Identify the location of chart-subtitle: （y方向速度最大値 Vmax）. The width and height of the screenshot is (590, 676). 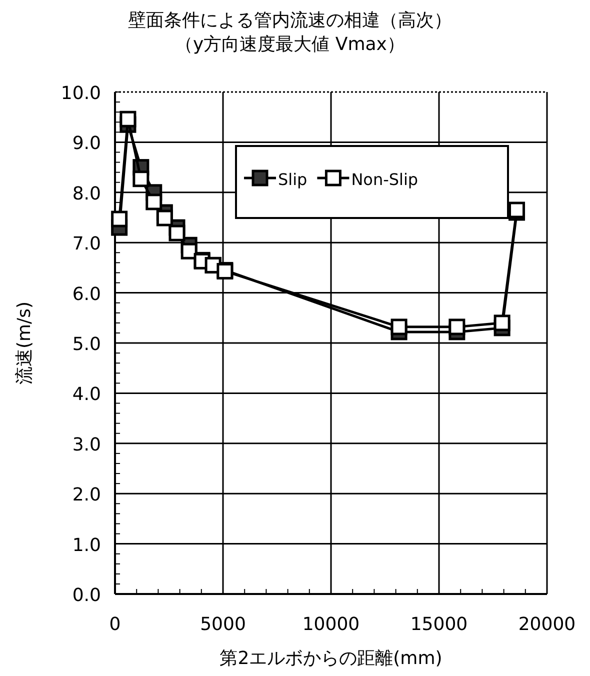
(290, 44).